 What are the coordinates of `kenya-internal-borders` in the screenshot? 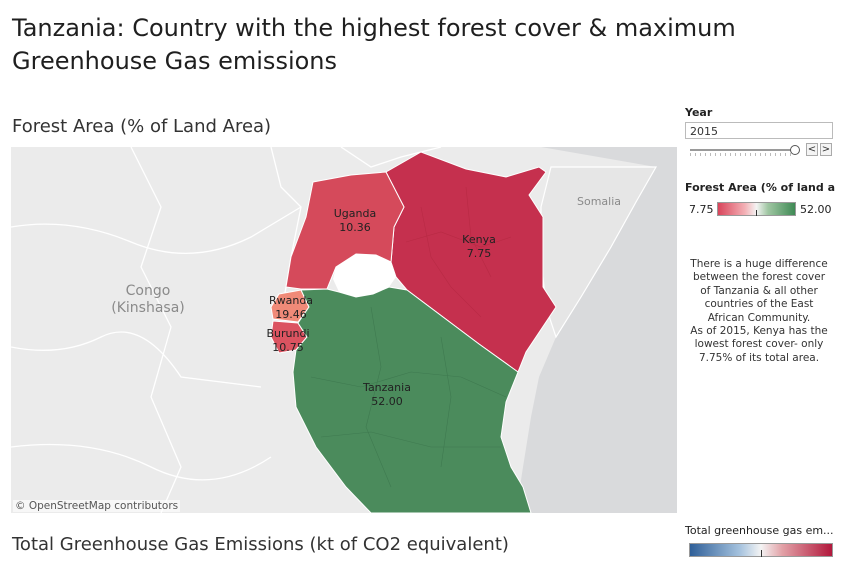 It's located at (458, 252).